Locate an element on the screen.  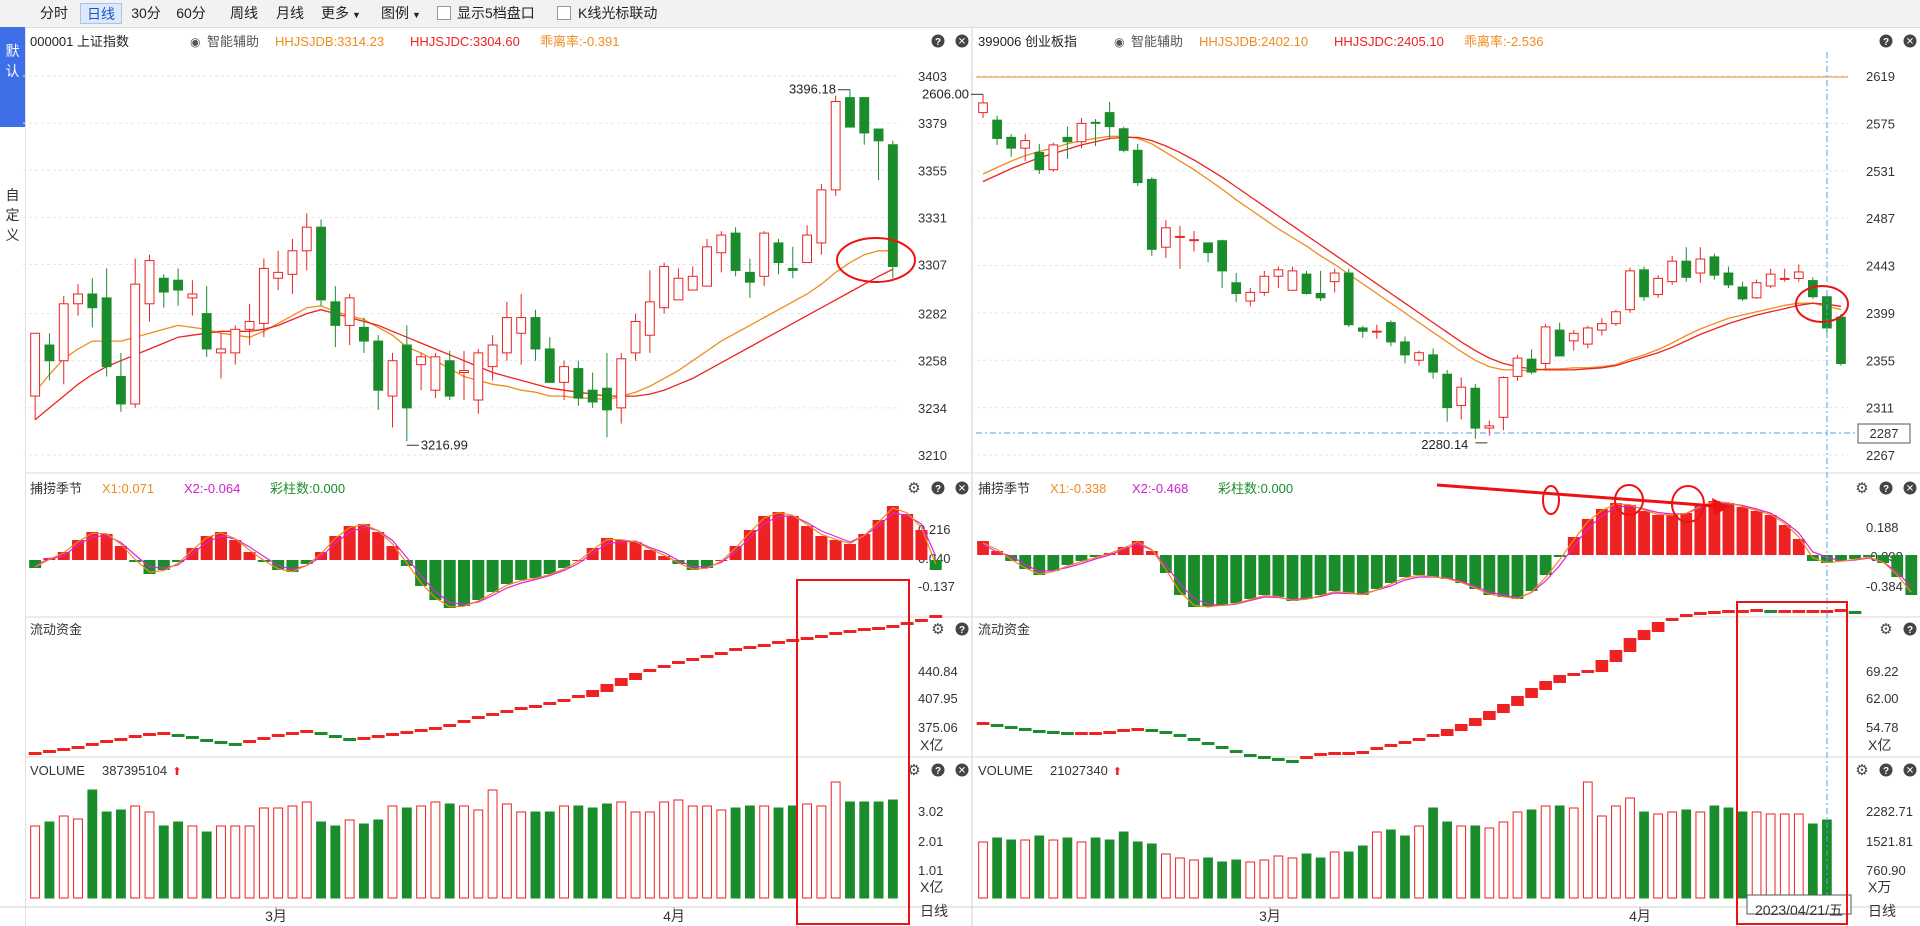
tab-daily: 日线 is located at coordinates (101, 13).